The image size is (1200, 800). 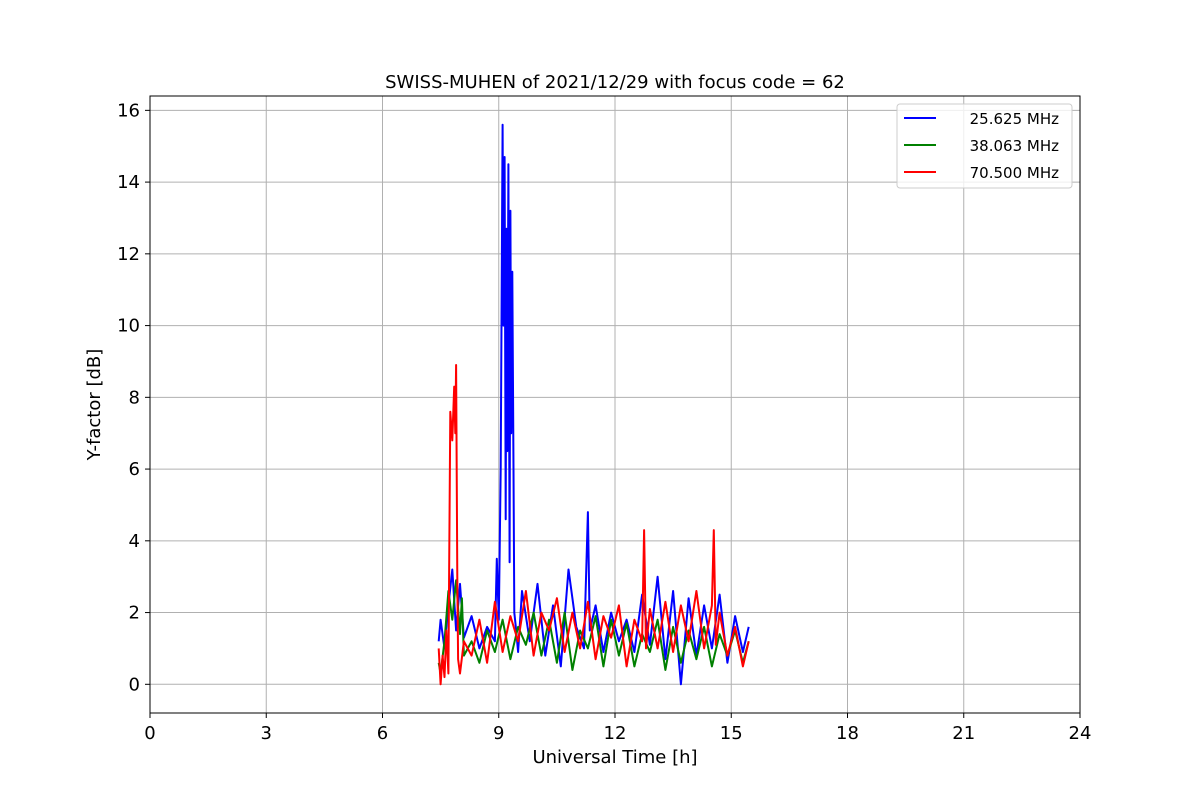 I want to click on x-axis: 0 3 6 9 12 15 18 21 24, so click(x=617, y=728).